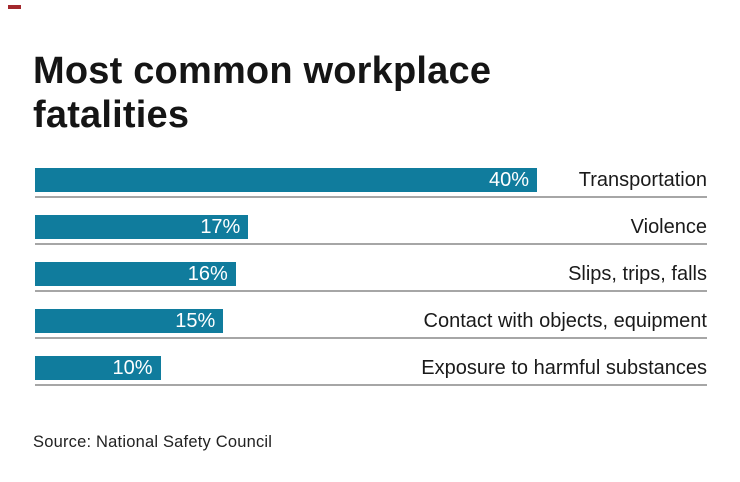 The image size is (740, 482). I want to click on bar-row: 10% Exposure to harmful substances, so click(371, 379).